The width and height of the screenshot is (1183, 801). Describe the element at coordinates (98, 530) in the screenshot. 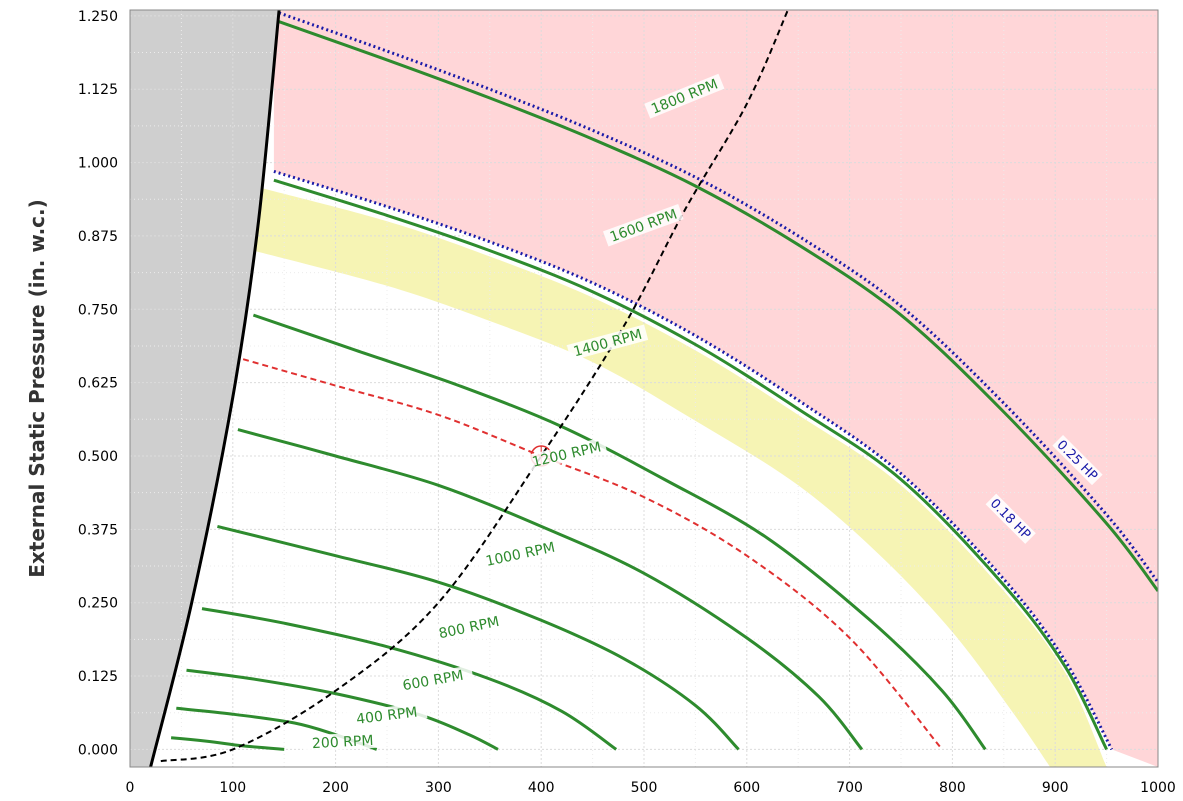

I see `y-tick-label: 0.375` at that location.